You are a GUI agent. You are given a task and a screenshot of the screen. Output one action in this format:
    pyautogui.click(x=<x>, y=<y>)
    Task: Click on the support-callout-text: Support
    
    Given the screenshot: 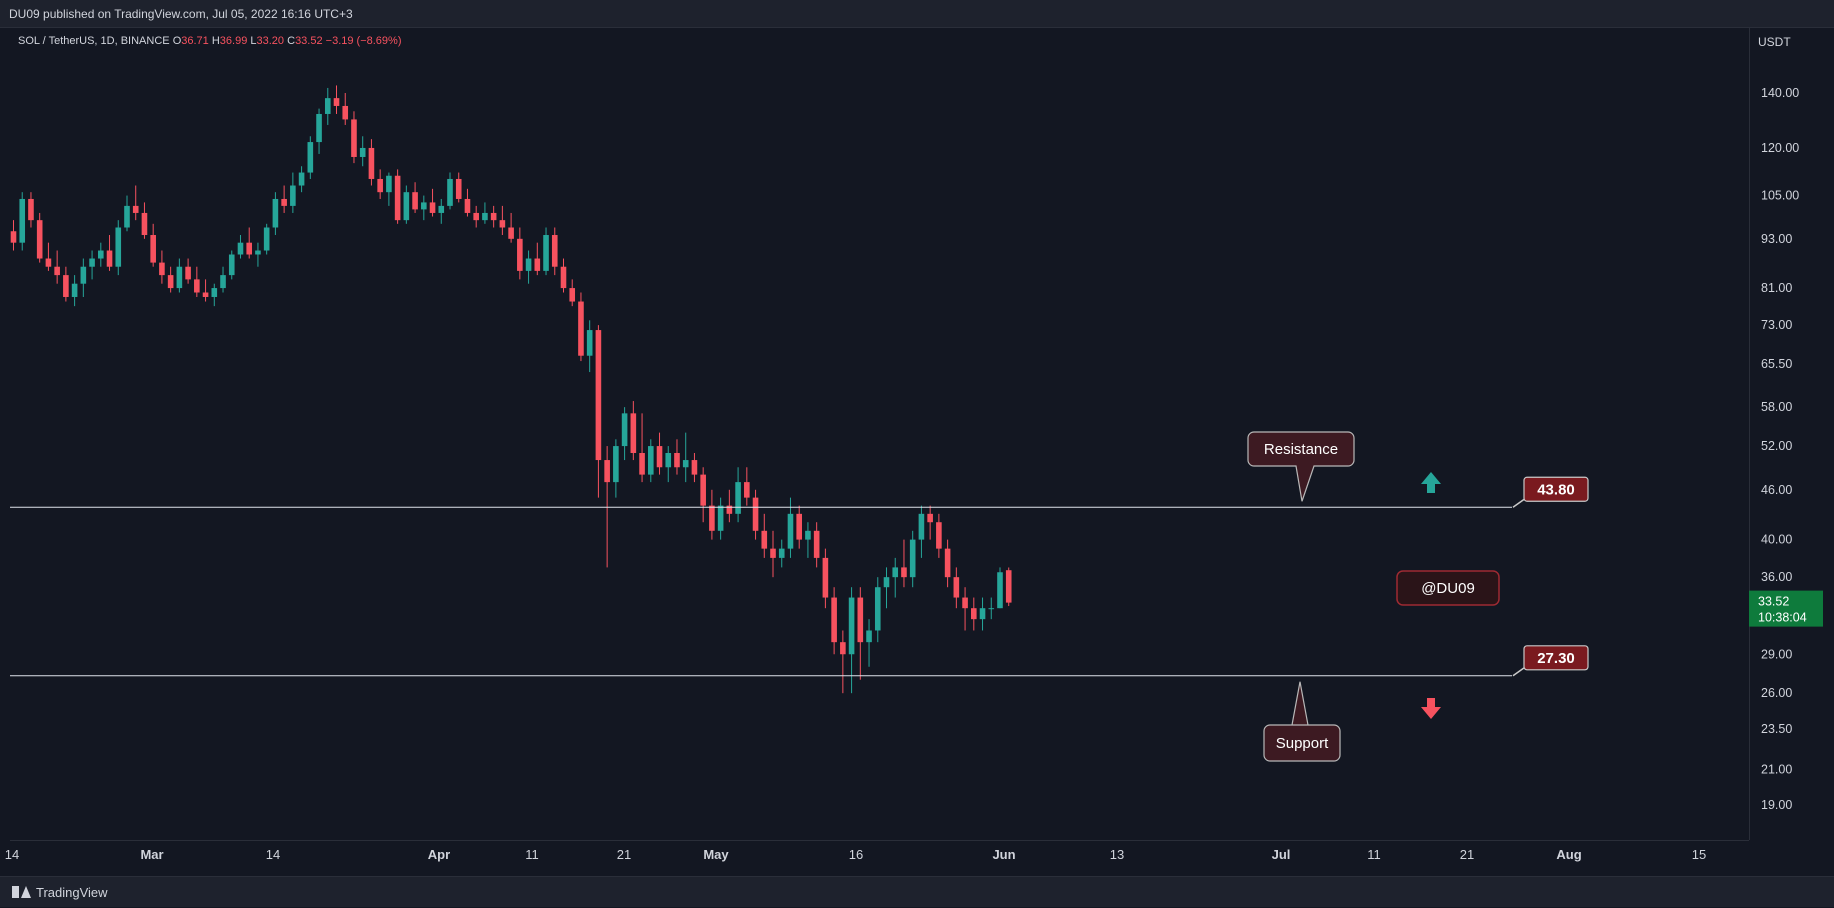 What is the action you would take?
    pyautogui.click(x=1302, y=743)
    